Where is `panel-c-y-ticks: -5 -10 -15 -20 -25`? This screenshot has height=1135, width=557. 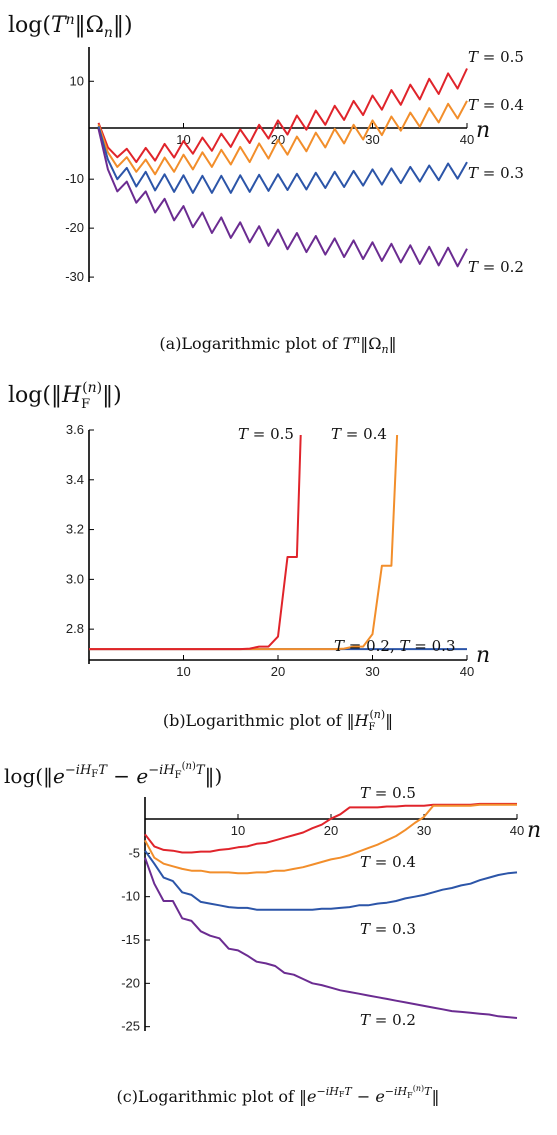 panel-c-y-ticks: -5 -10 -15 -20 -25 is located at coordinates (135, 939).